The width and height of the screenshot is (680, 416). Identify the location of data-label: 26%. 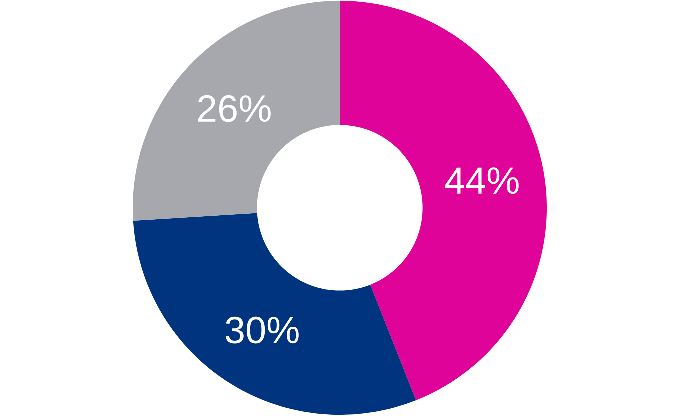
(234, 108).